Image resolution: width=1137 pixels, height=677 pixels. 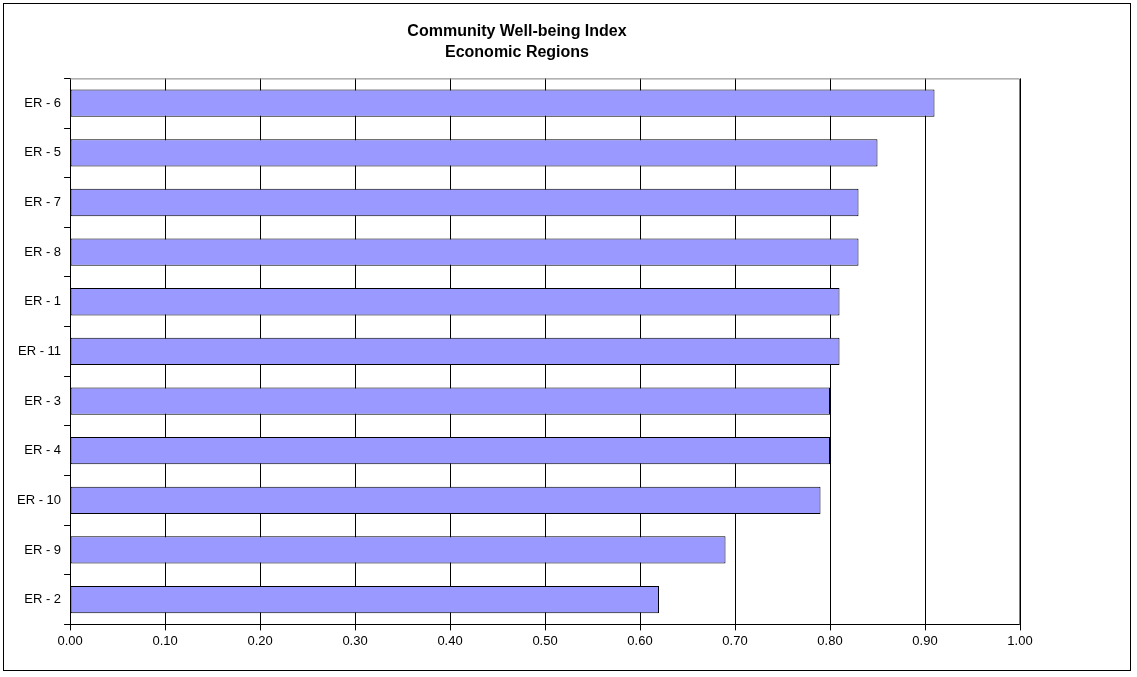 I want to click on x-tick-label: 0.70, so click(x=735, y=640).